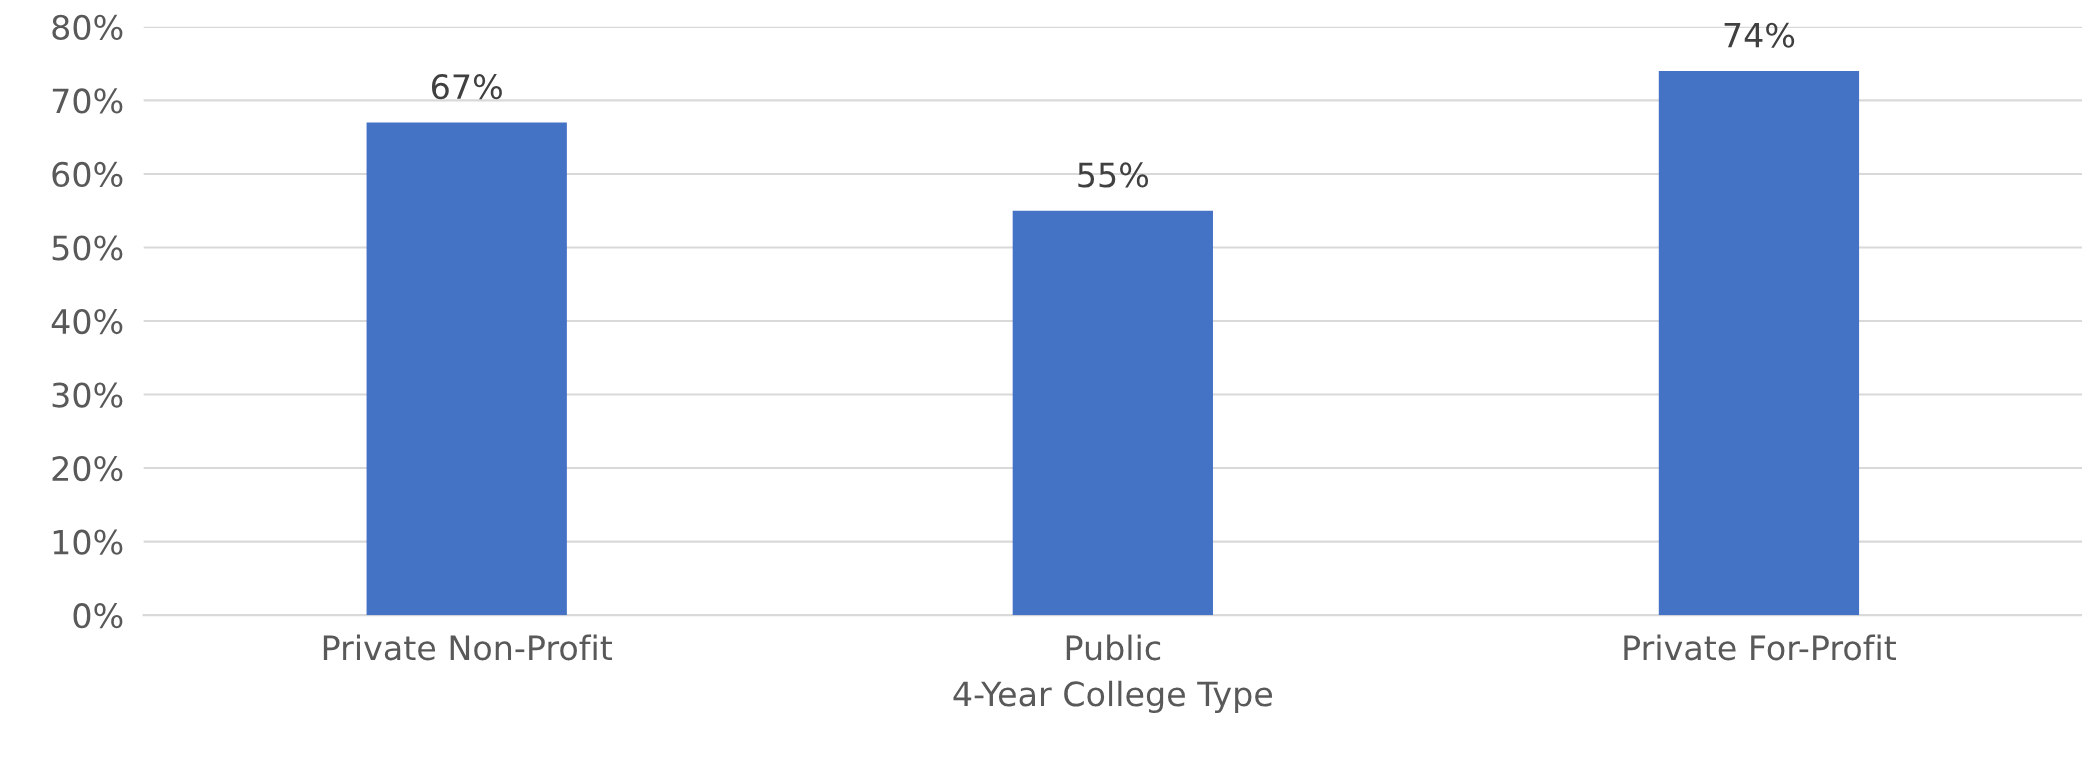  Describe the element at coordinates (87, 321) in the screenshot. I see `y-tick-label: 40%` at that location.